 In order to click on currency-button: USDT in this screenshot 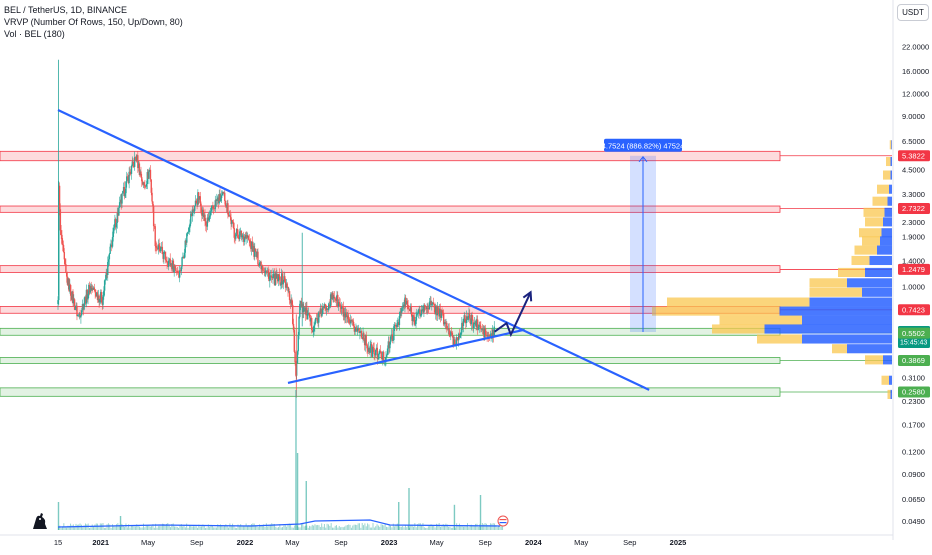, I will do `click(913, 12)`.